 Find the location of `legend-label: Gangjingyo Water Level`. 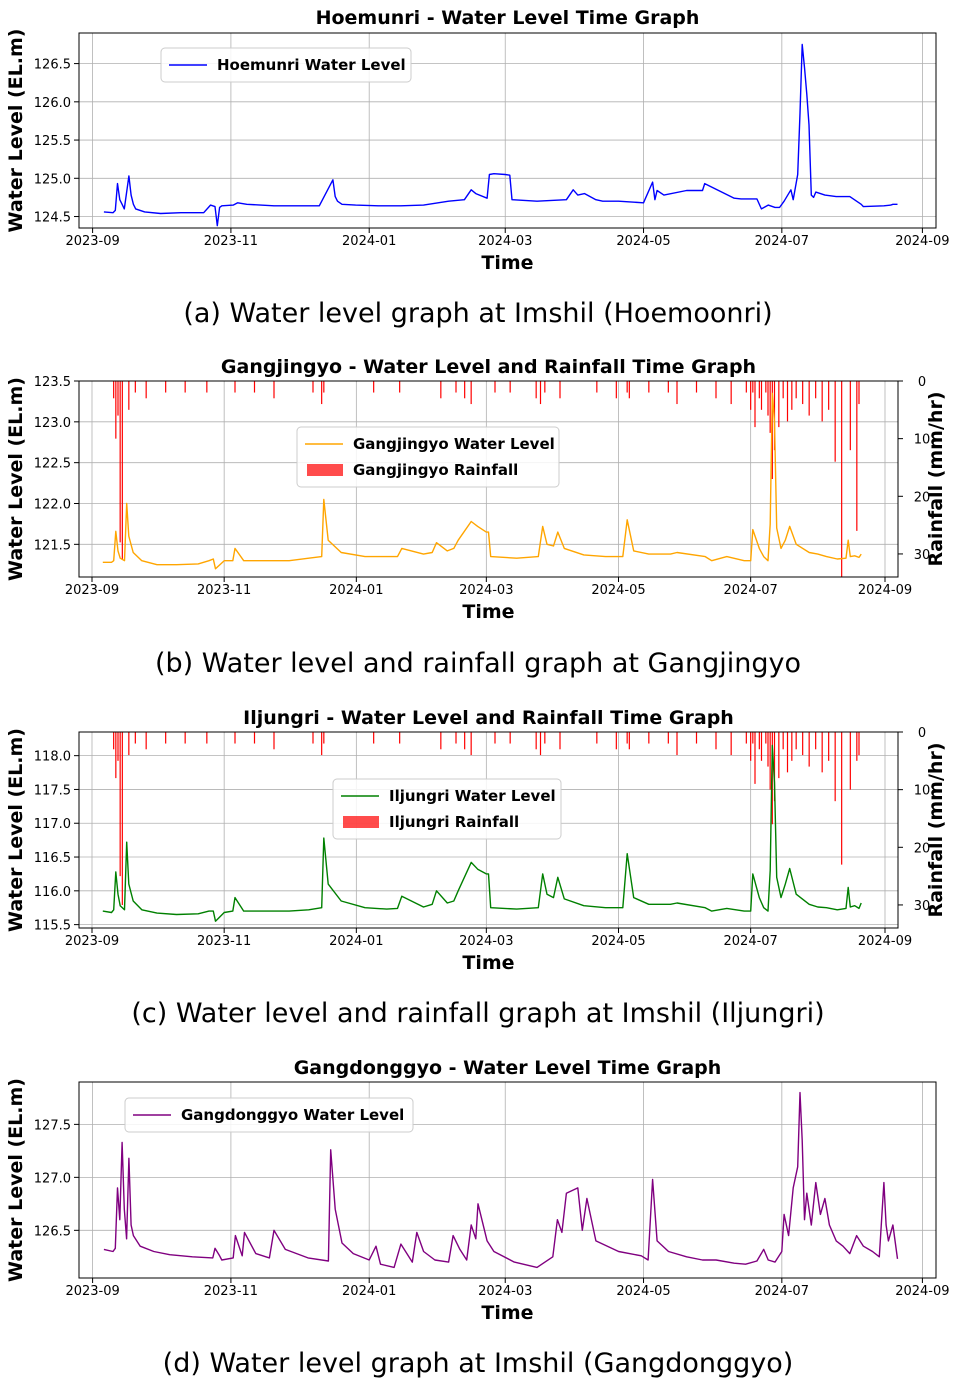

legend-label: Gangjingyo Water Level is located at coordinates (454, 444).